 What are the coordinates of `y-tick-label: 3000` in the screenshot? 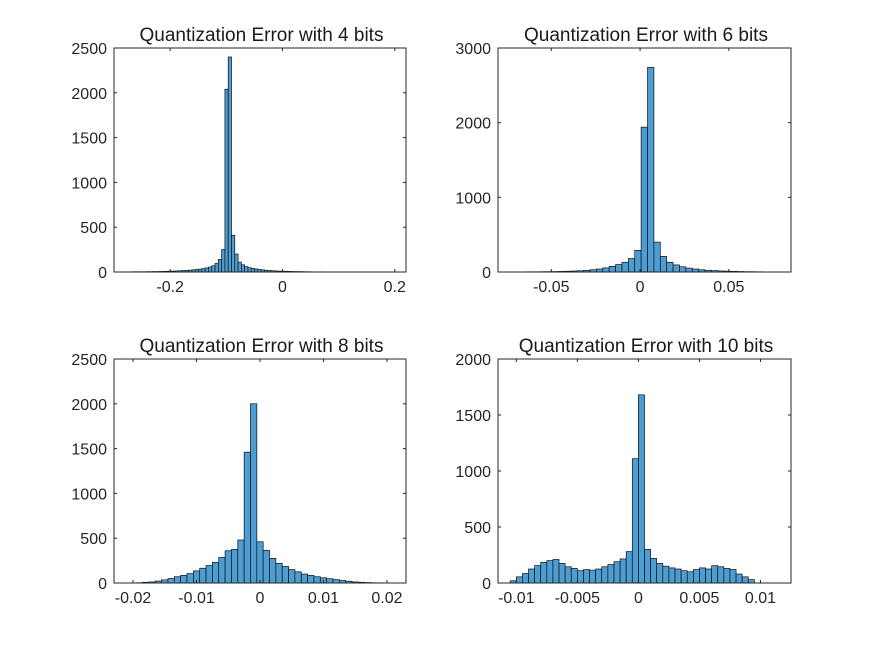 It's located at (473, 49).